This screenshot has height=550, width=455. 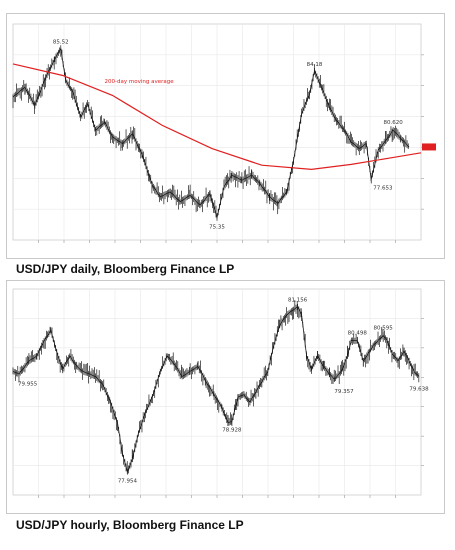 I want to click on data-label: 77.954, so click(x=128, y=482).